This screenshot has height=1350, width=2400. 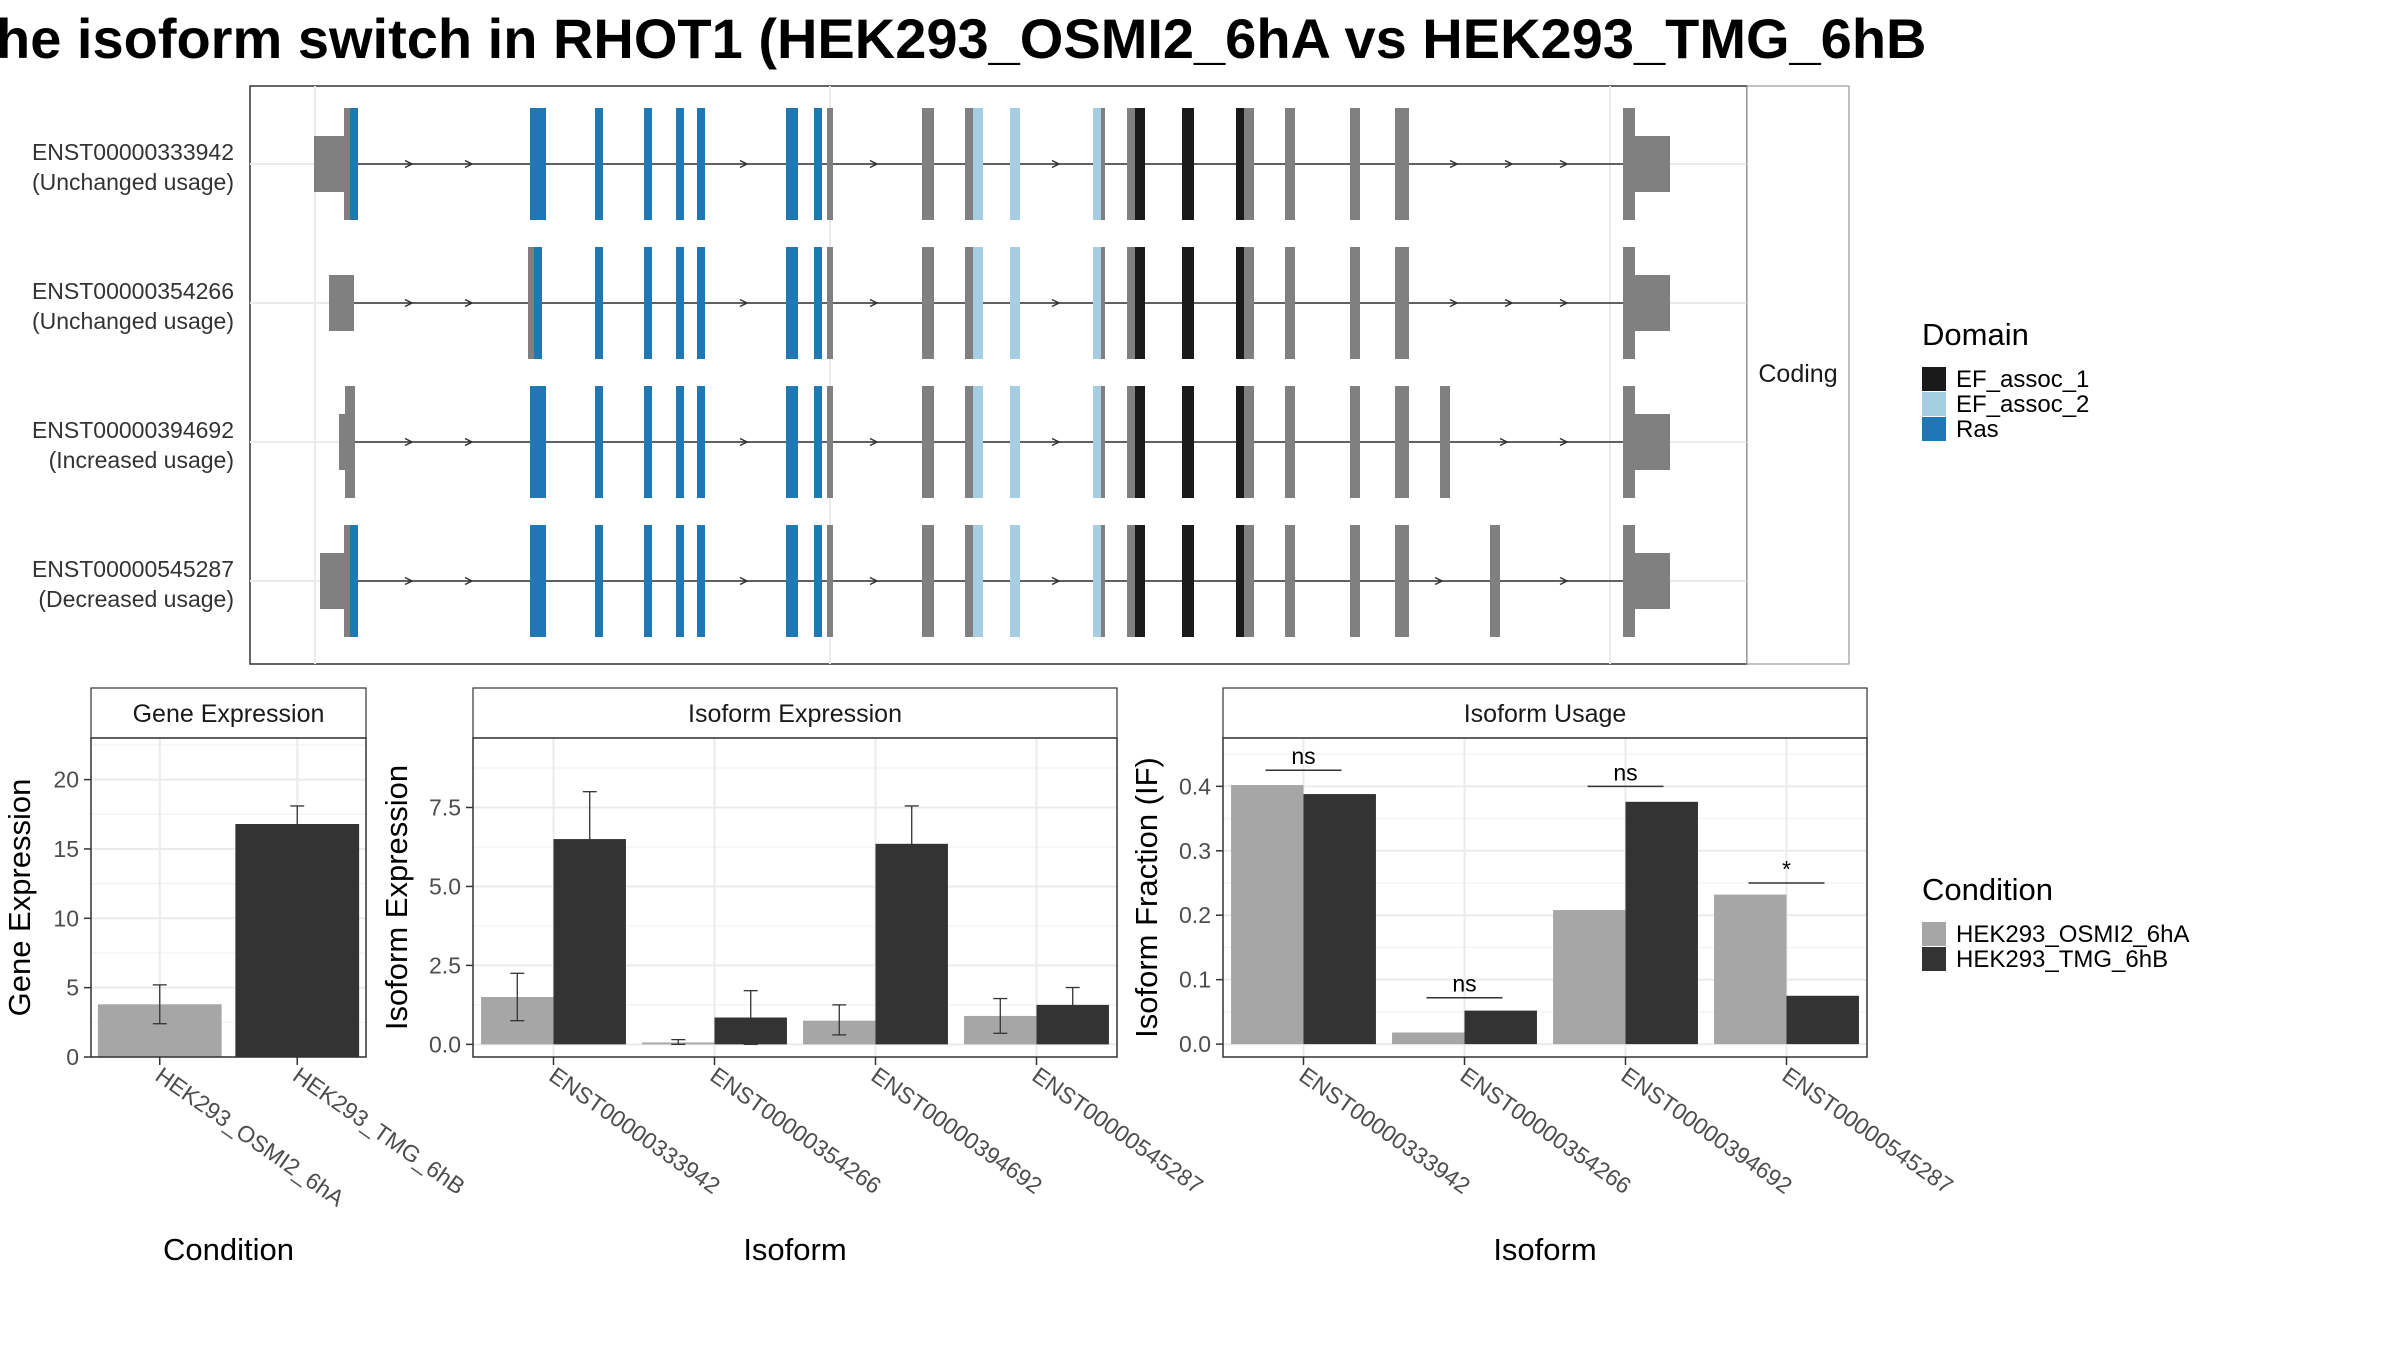 What do you see at coordinates (2022, 379) in the screenshot?
I see `legend-label: EF_assoc_1` at bounding box center [2022, 379].